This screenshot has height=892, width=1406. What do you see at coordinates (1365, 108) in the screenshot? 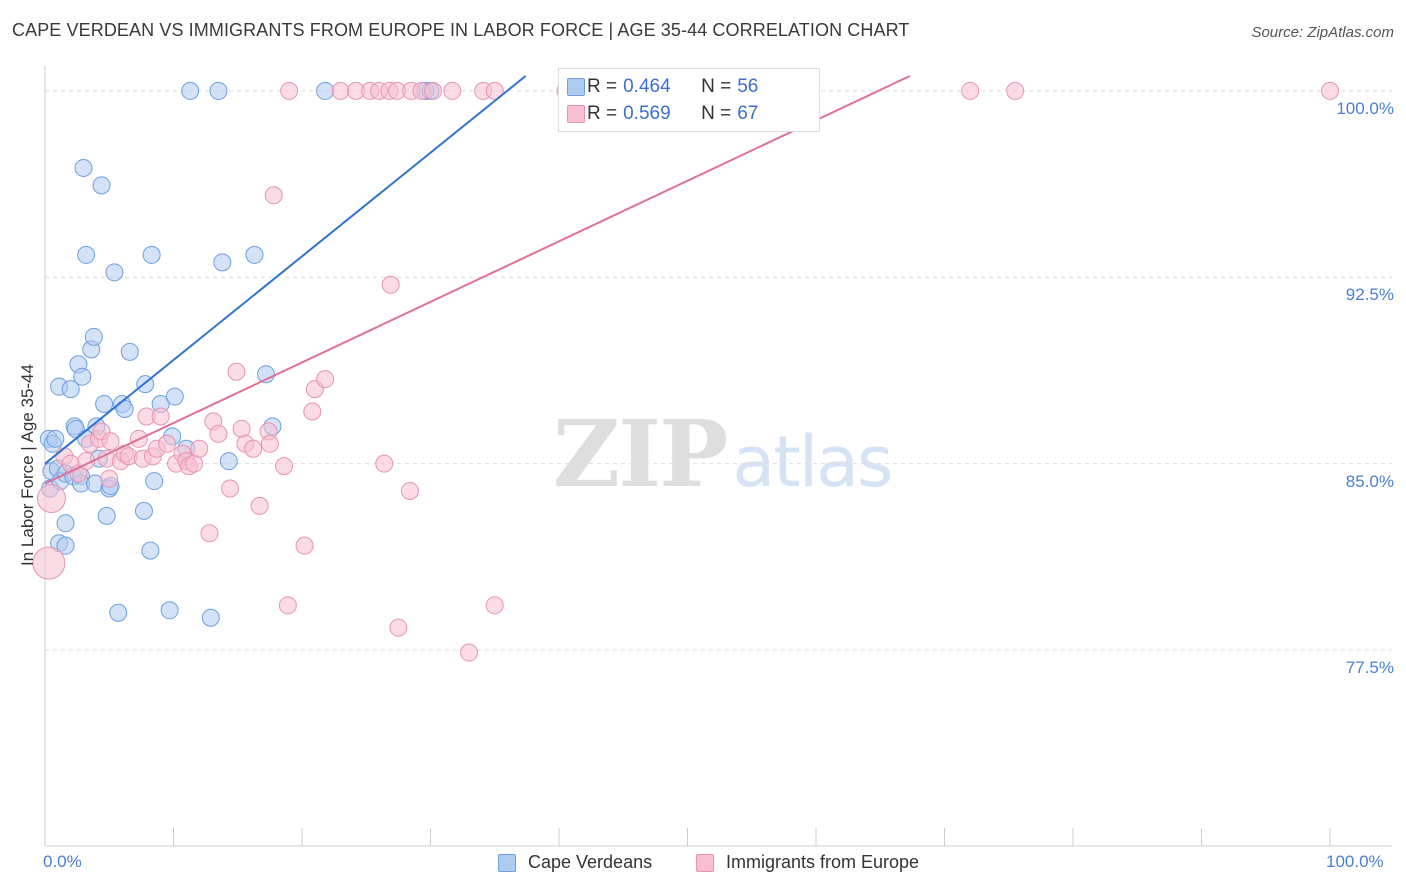
I see `y-tick-label: 100.0%` at bounding box center [1365, 108].